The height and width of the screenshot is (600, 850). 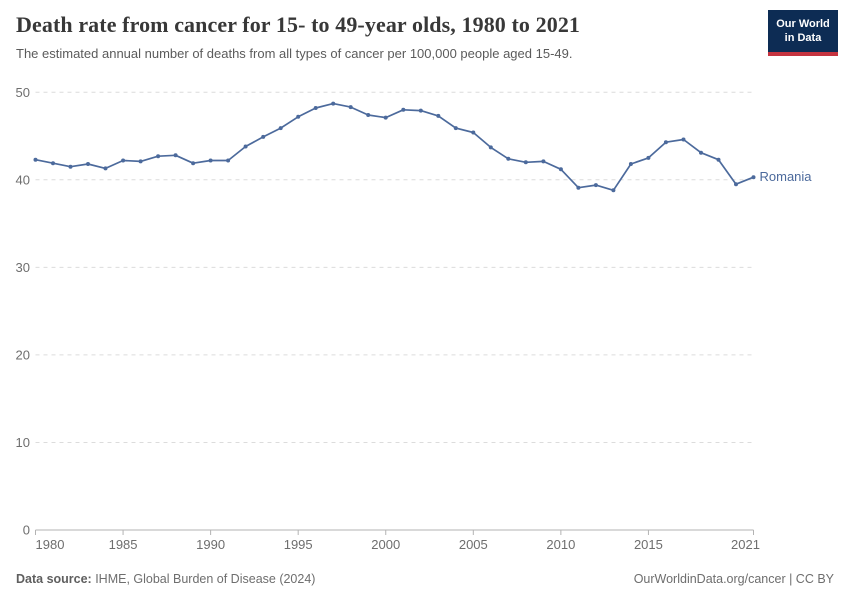 I want to click on x-tick-label: 2005, so click(x=473, y=544).